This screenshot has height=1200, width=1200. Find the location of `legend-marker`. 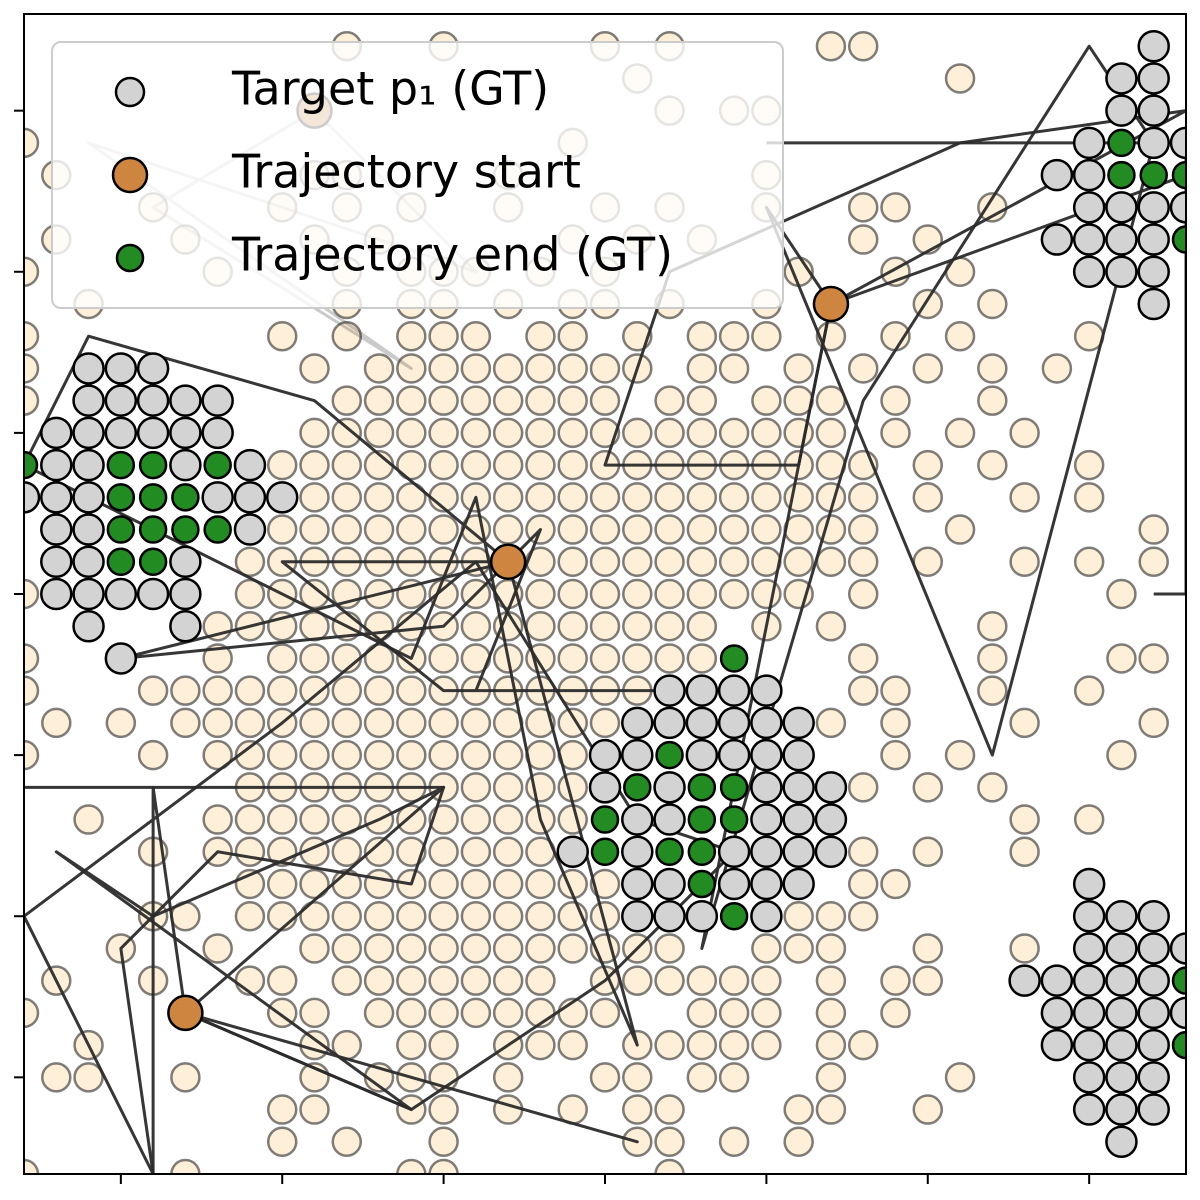

legend-marker is located at coordinates (130, 92).